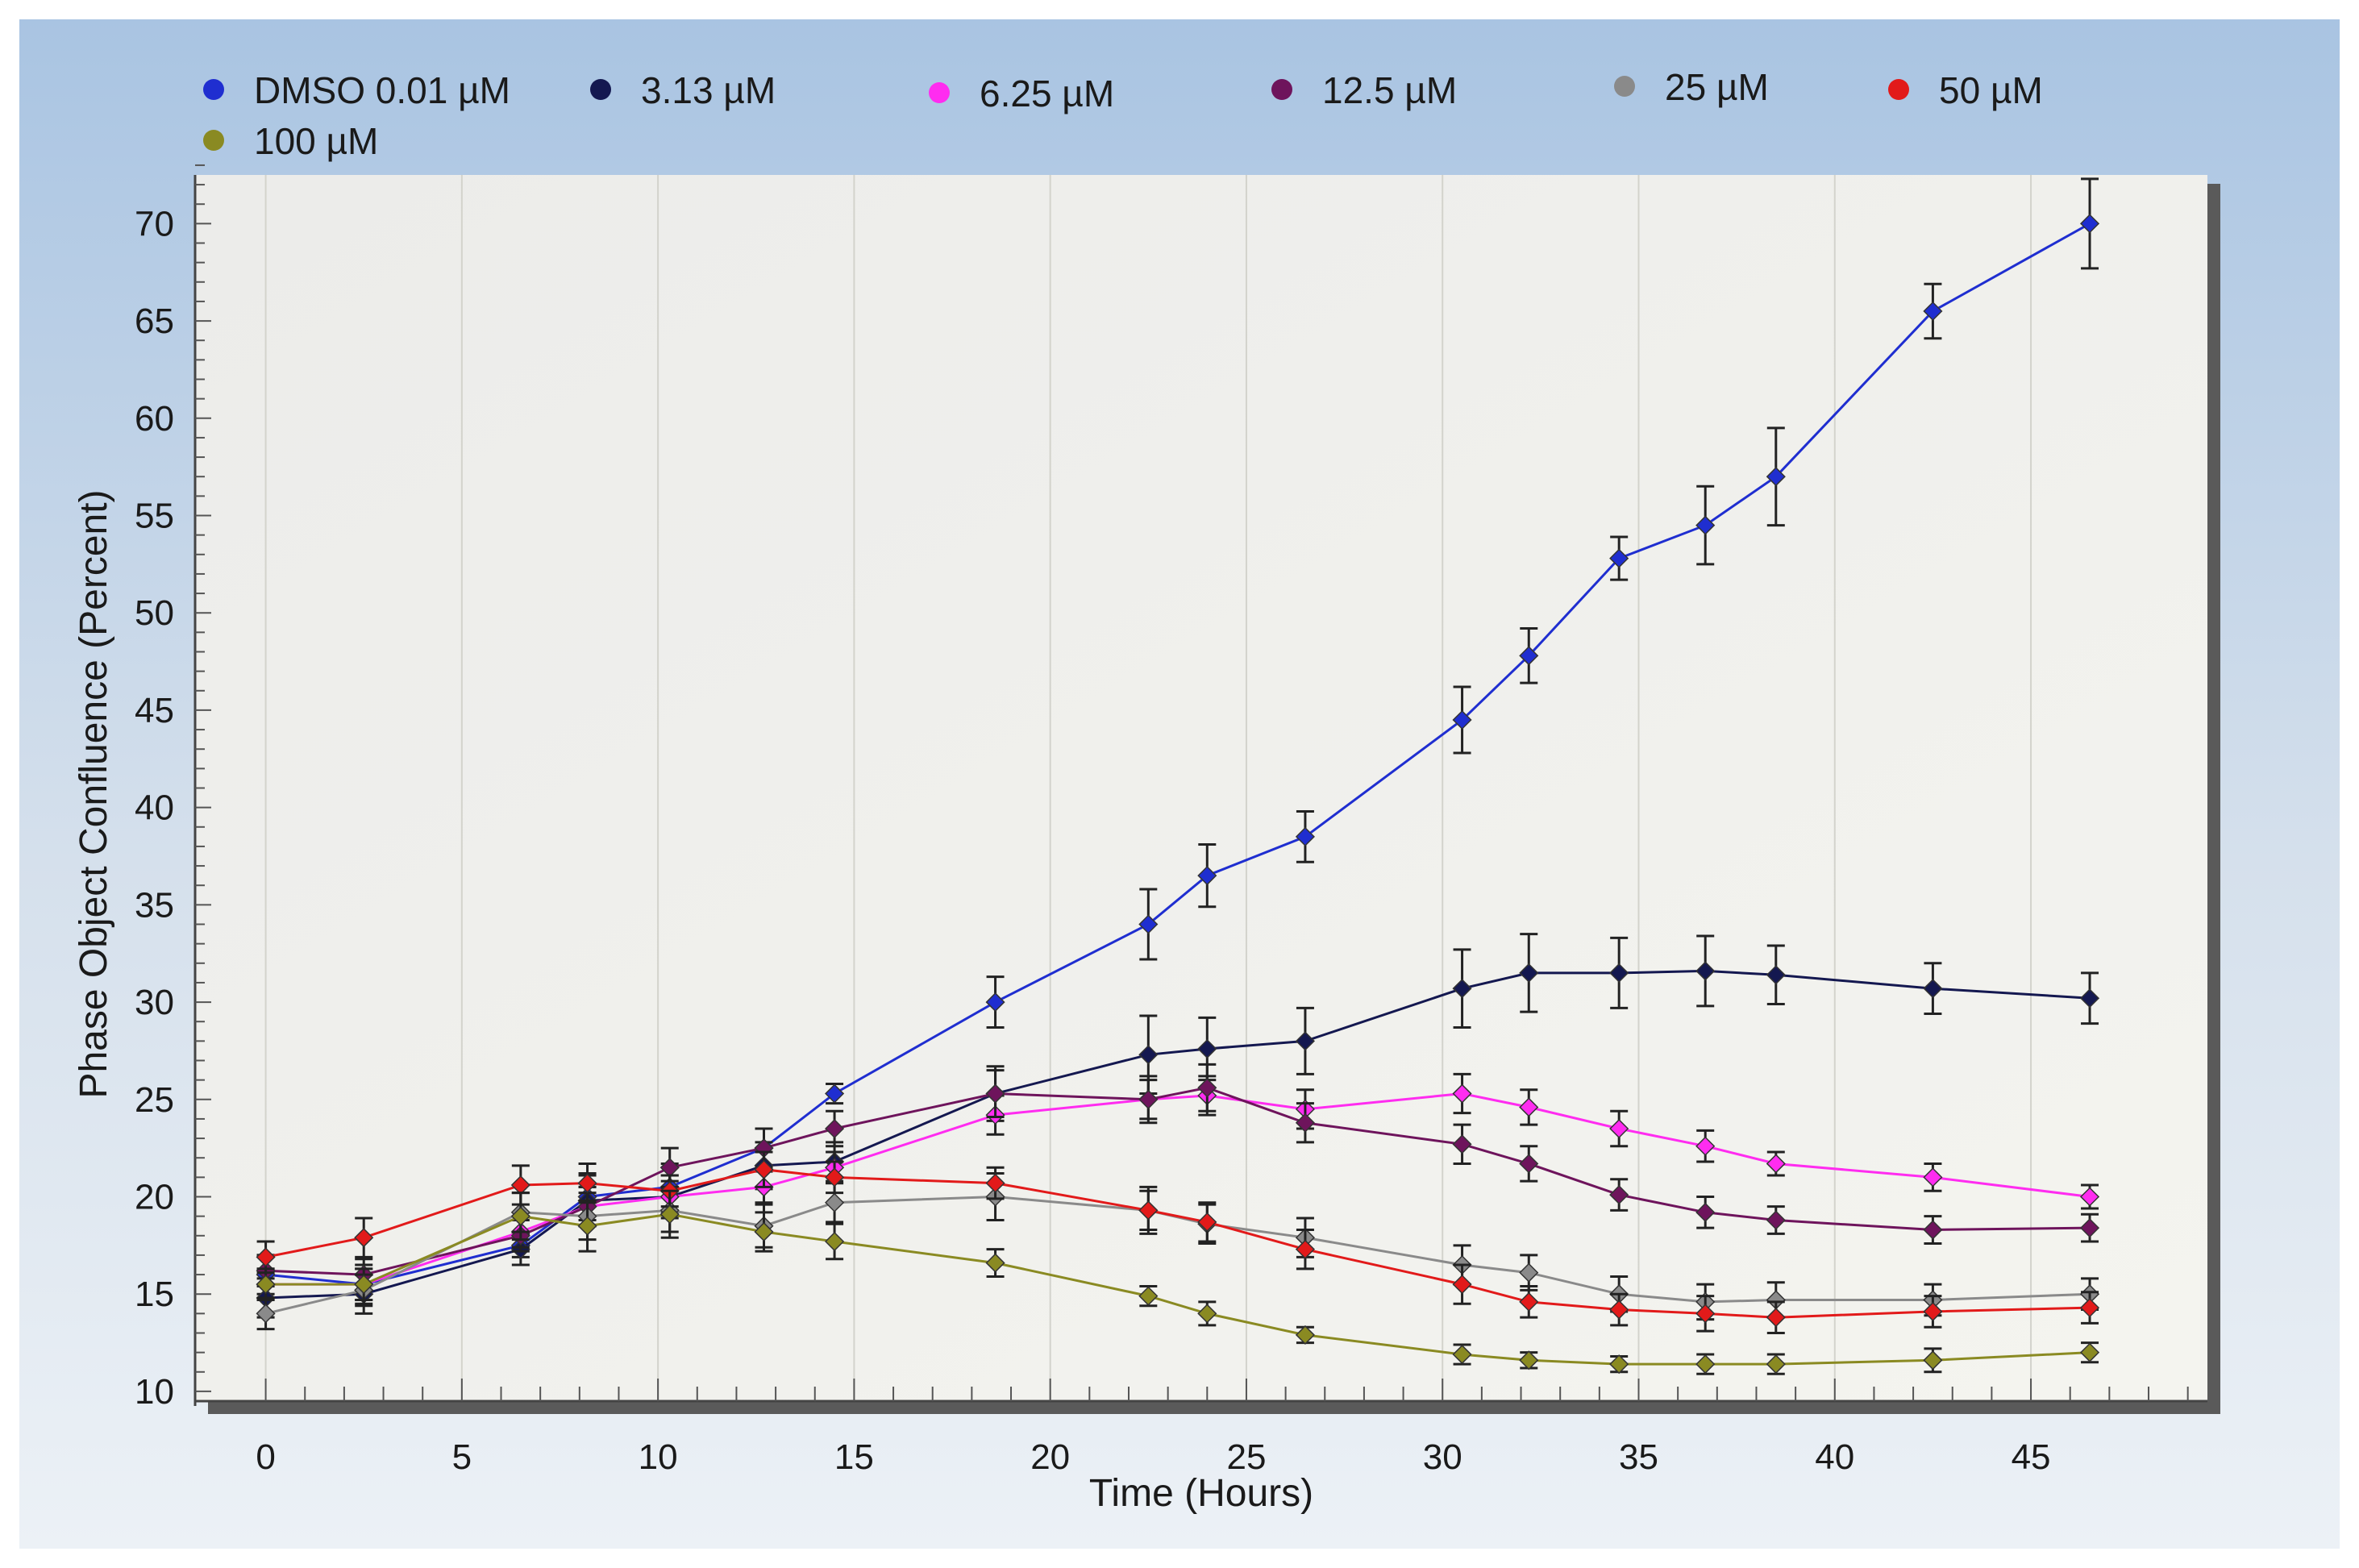  I want to click on x-tick-label: 35, so click(1638, 1457).